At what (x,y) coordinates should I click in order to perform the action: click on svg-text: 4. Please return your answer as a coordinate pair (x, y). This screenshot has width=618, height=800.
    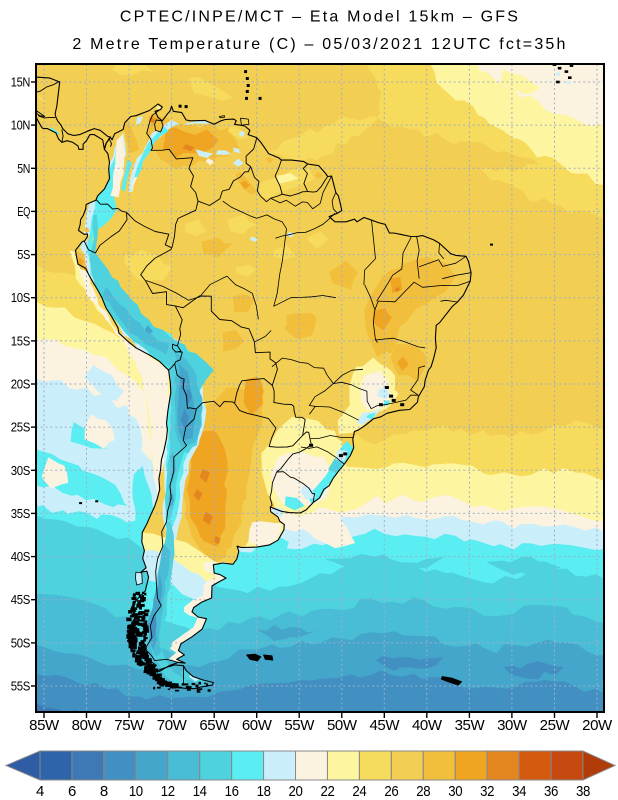
    Looking at the image, I should click on (40, 791).